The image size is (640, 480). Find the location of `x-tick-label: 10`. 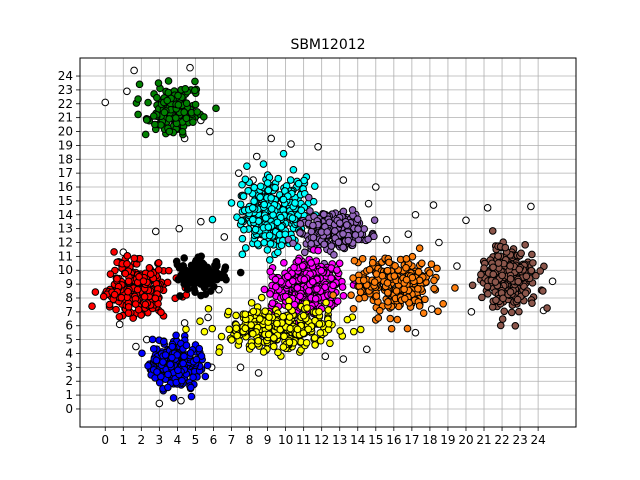

x-tick-label: 10 is located at coordinates (285, 440).